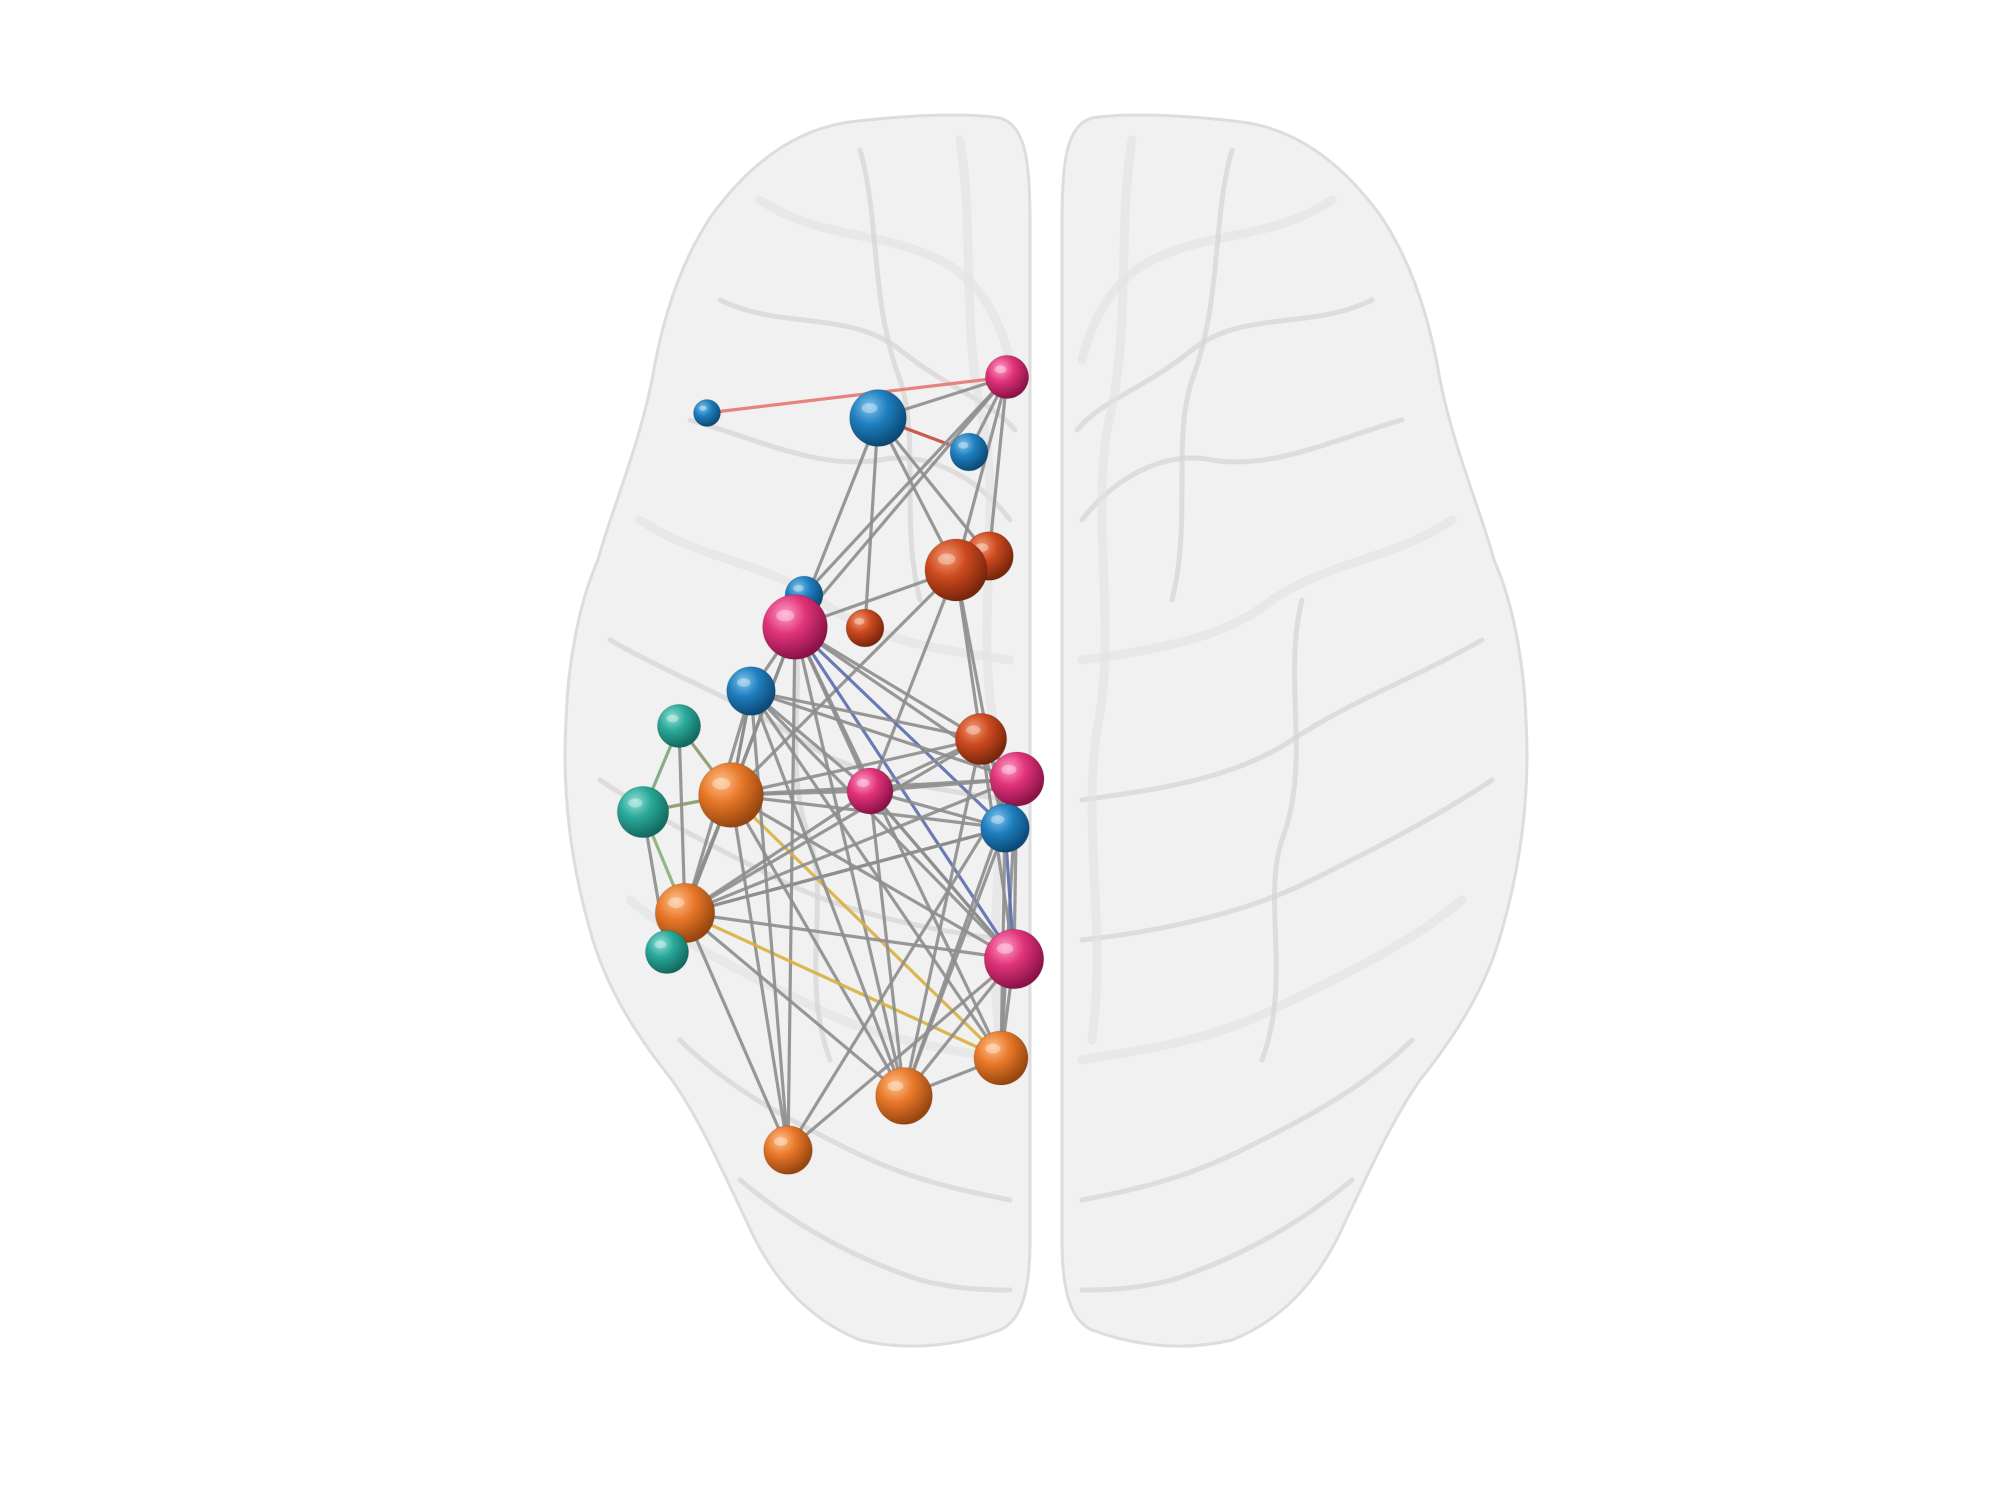 This screenshot has width=2000, height=1500. What do you see at coordinates (942, 875) in the screenshot?
I see `edge-n20-n16` at bounding box center [942, 875].